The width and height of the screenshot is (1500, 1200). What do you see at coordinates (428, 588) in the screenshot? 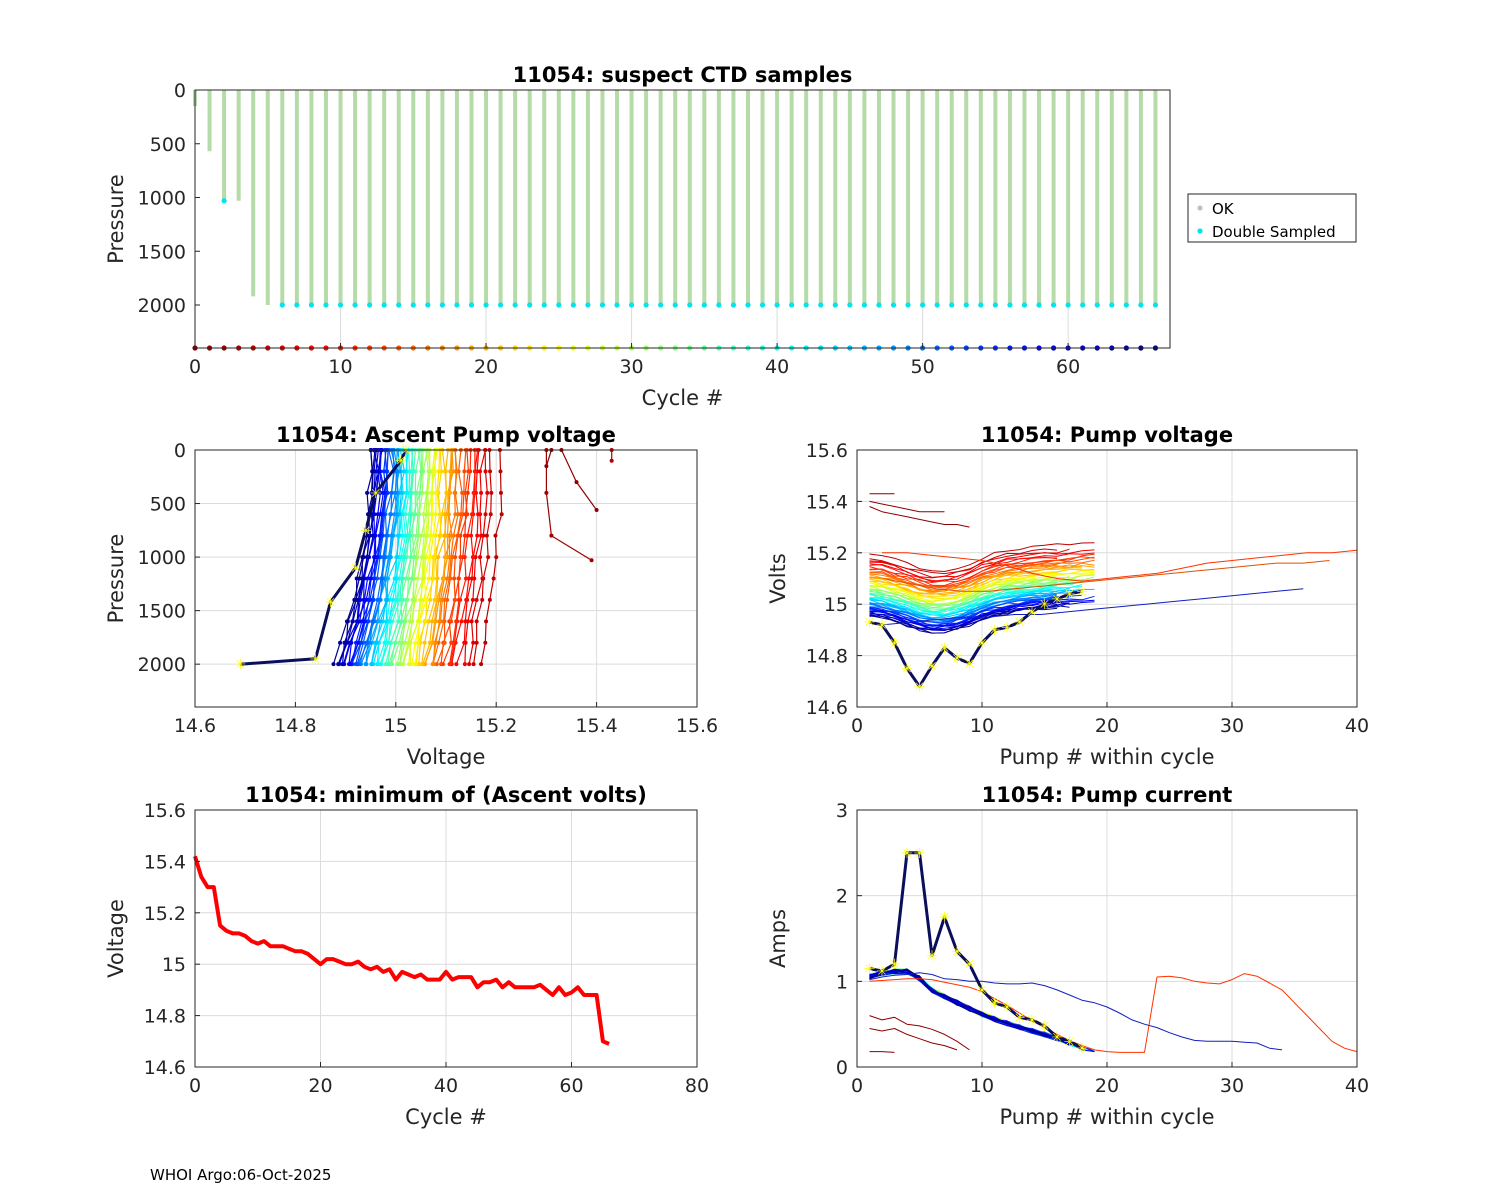
I see `axes-frame: 14.6 14.8 15 15.2 15.4 15.6 0 500 1000 1500 2000` at bounding box center [428, 588].